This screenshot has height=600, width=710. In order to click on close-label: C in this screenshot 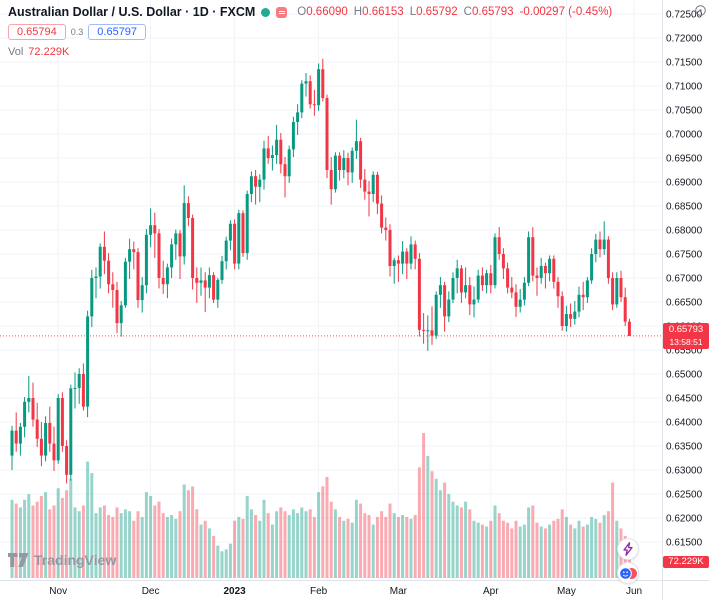, I will do `click(467, 12)`.